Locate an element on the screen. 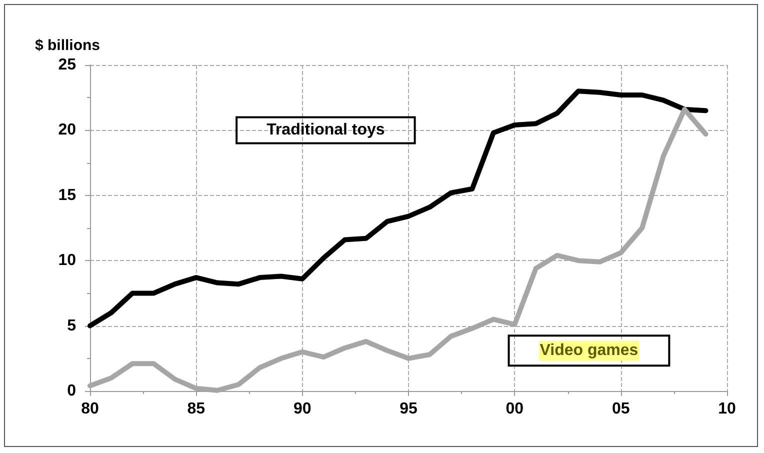 This screenshot has height=453, width=764. y-tick-label: 0 is located at coordinates (71, 391).